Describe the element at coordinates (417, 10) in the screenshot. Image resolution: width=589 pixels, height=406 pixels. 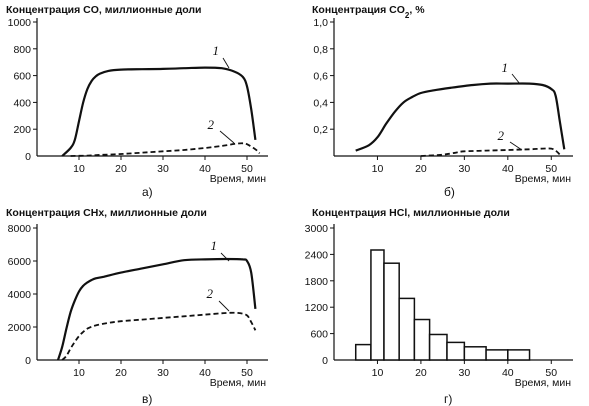
I see `title-tail: , %` at that location.